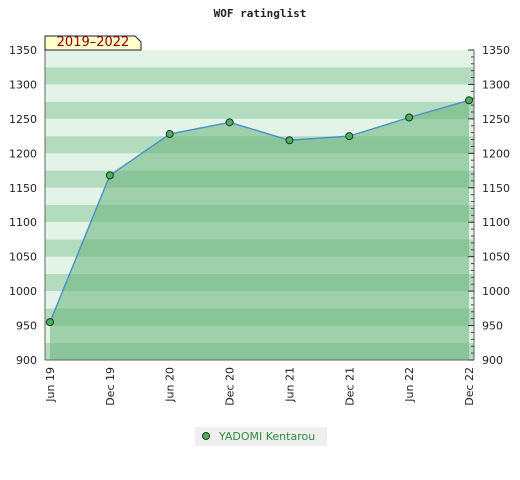 This screenshot has height=480, width=520. What do you see at coordinates (26, 326) in the screenshot?
I see `y-tick-label-left: 950` at bounding box center [26, 326].